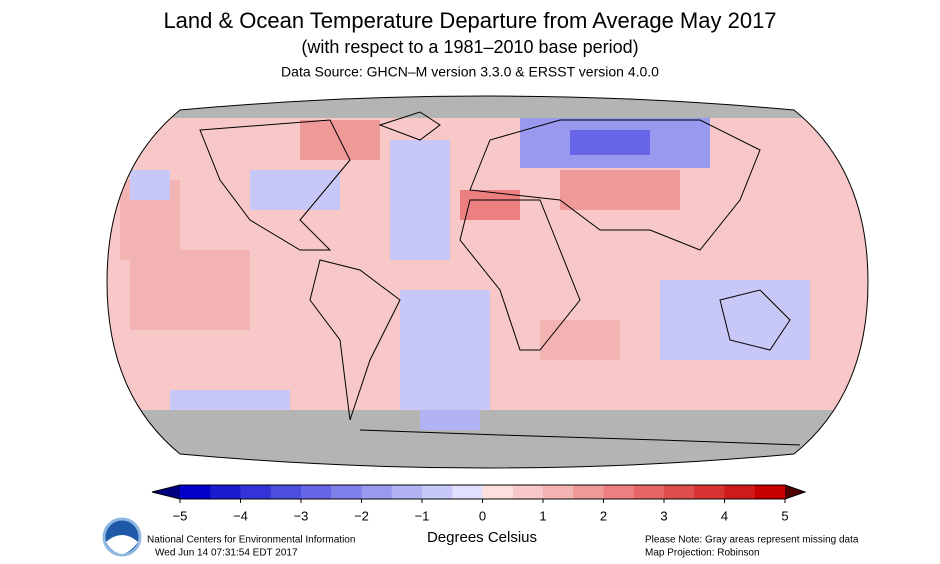 The height and width of the screenshot is (564, 940). Describe the element at coordinates (166, 492) in the screenshot. I see `colorbar-under` at that location.